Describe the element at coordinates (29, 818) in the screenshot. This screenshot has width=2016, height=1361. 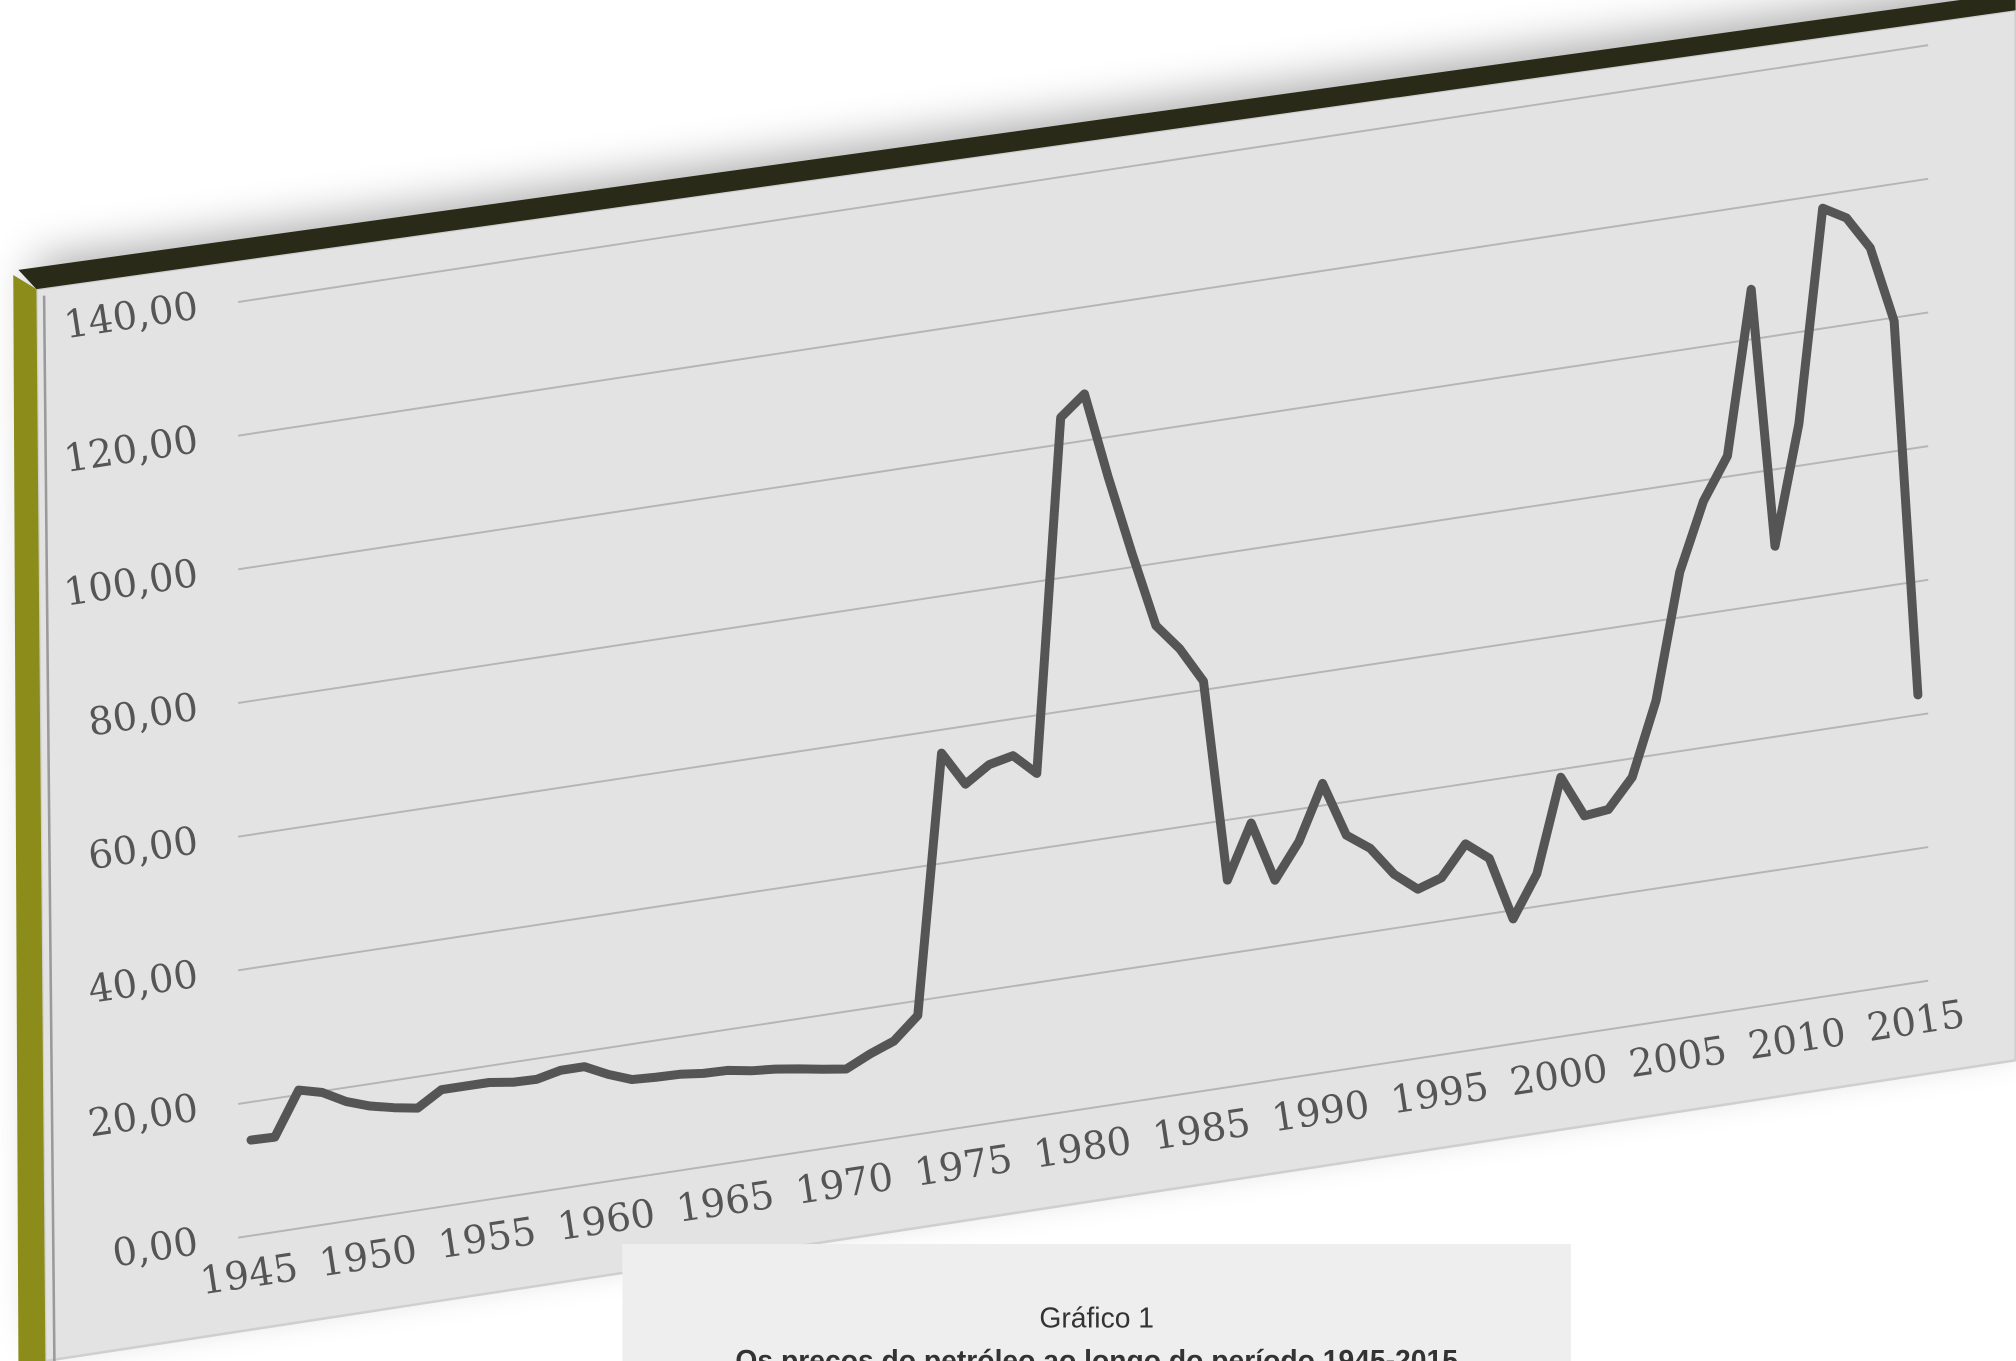
I see `frame-left` at that location.